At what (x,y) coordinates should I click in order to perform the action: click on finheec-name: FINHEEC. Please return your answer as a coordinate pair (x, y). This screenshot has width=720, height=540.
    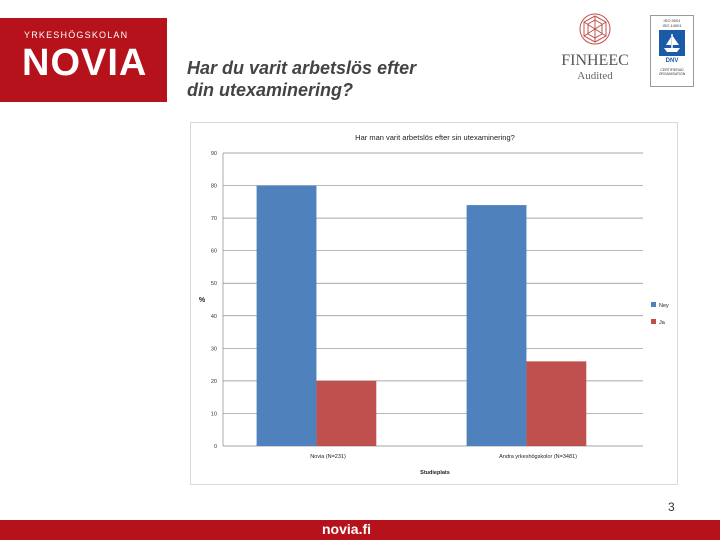
    Looking at the image, I should click on (595, 60).